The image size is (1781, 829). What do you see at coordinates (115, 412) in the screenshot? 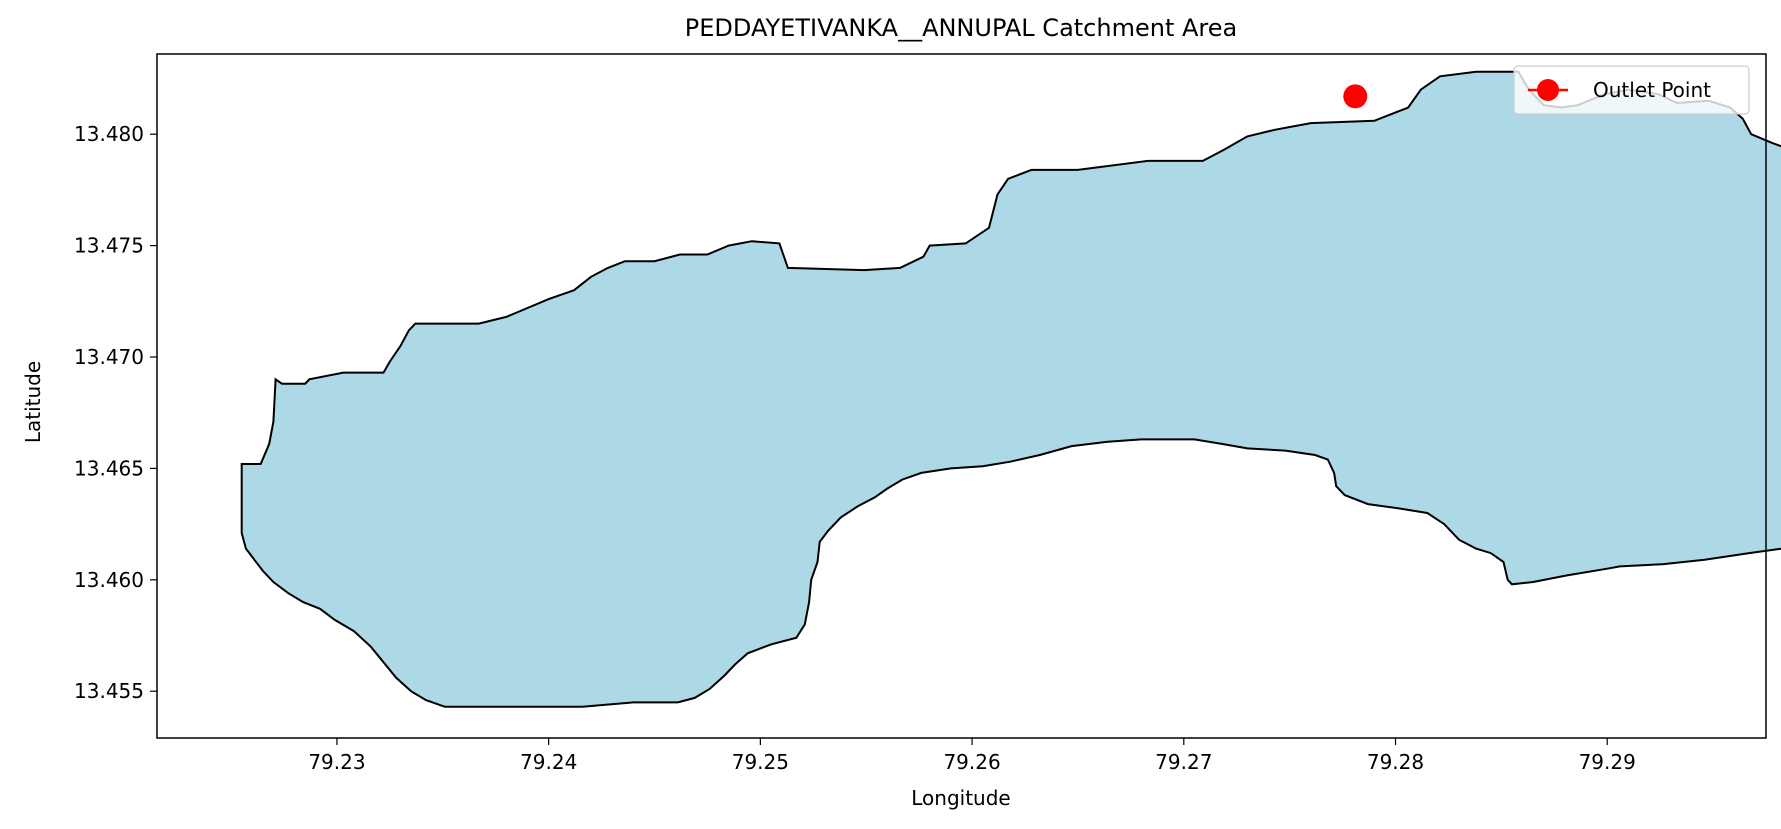
I see `y-axis-ticks: 13.455 13.460 13.465 13.470 13.475 13.480` at bounding box center [115, 412].